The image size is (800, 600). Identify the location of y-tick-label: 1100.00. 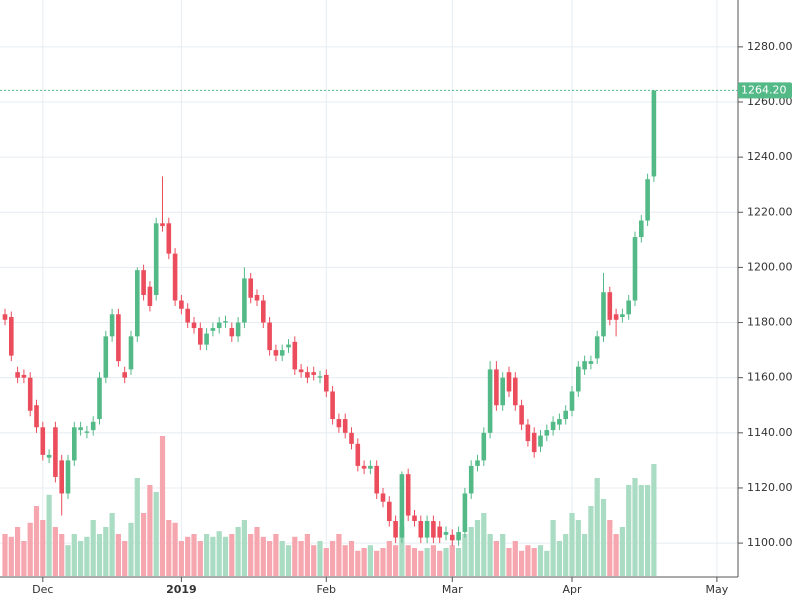
(770, 542).